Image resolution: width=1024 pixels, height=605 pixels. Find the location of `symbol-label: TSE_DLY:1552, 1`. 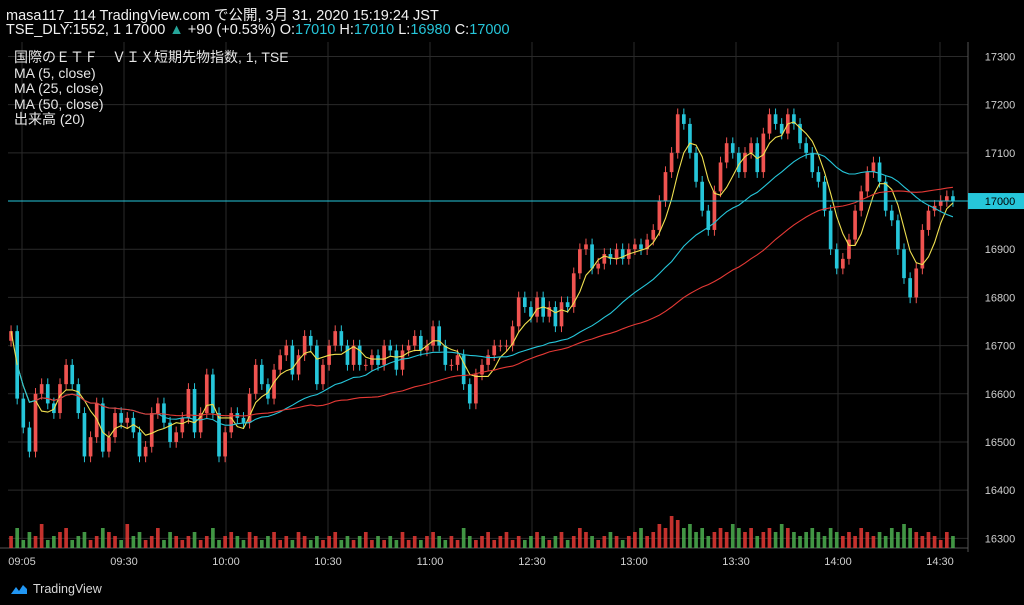

symbol-label: TSE_DLY:1552, 1 is located at coordinates (64, 30).